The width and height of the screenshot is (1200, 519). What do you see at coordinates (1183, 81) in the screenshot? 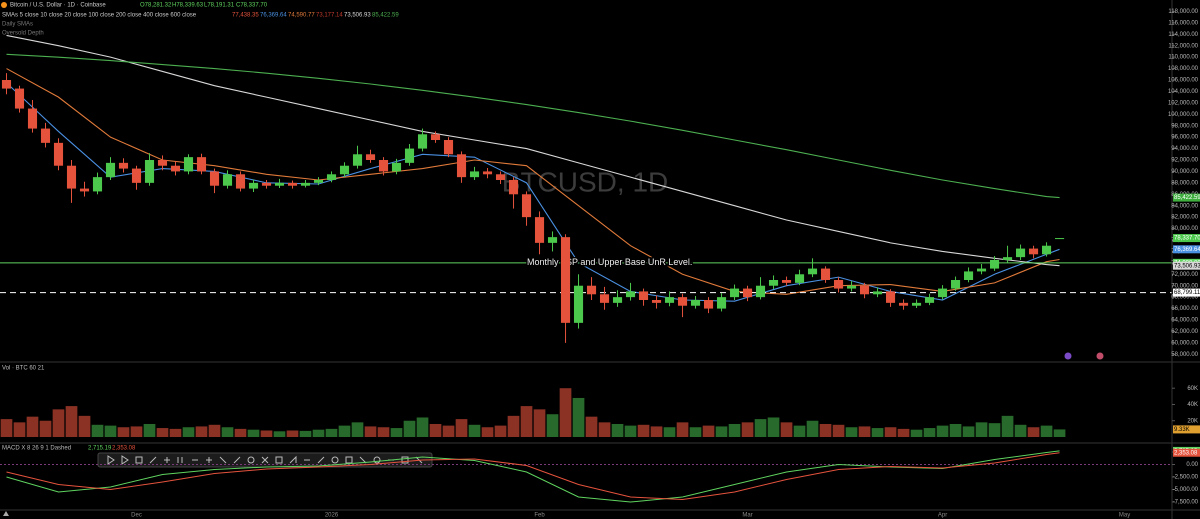
I see `y-tick-label: 106,000.00` at bounding box center [1183, 81].